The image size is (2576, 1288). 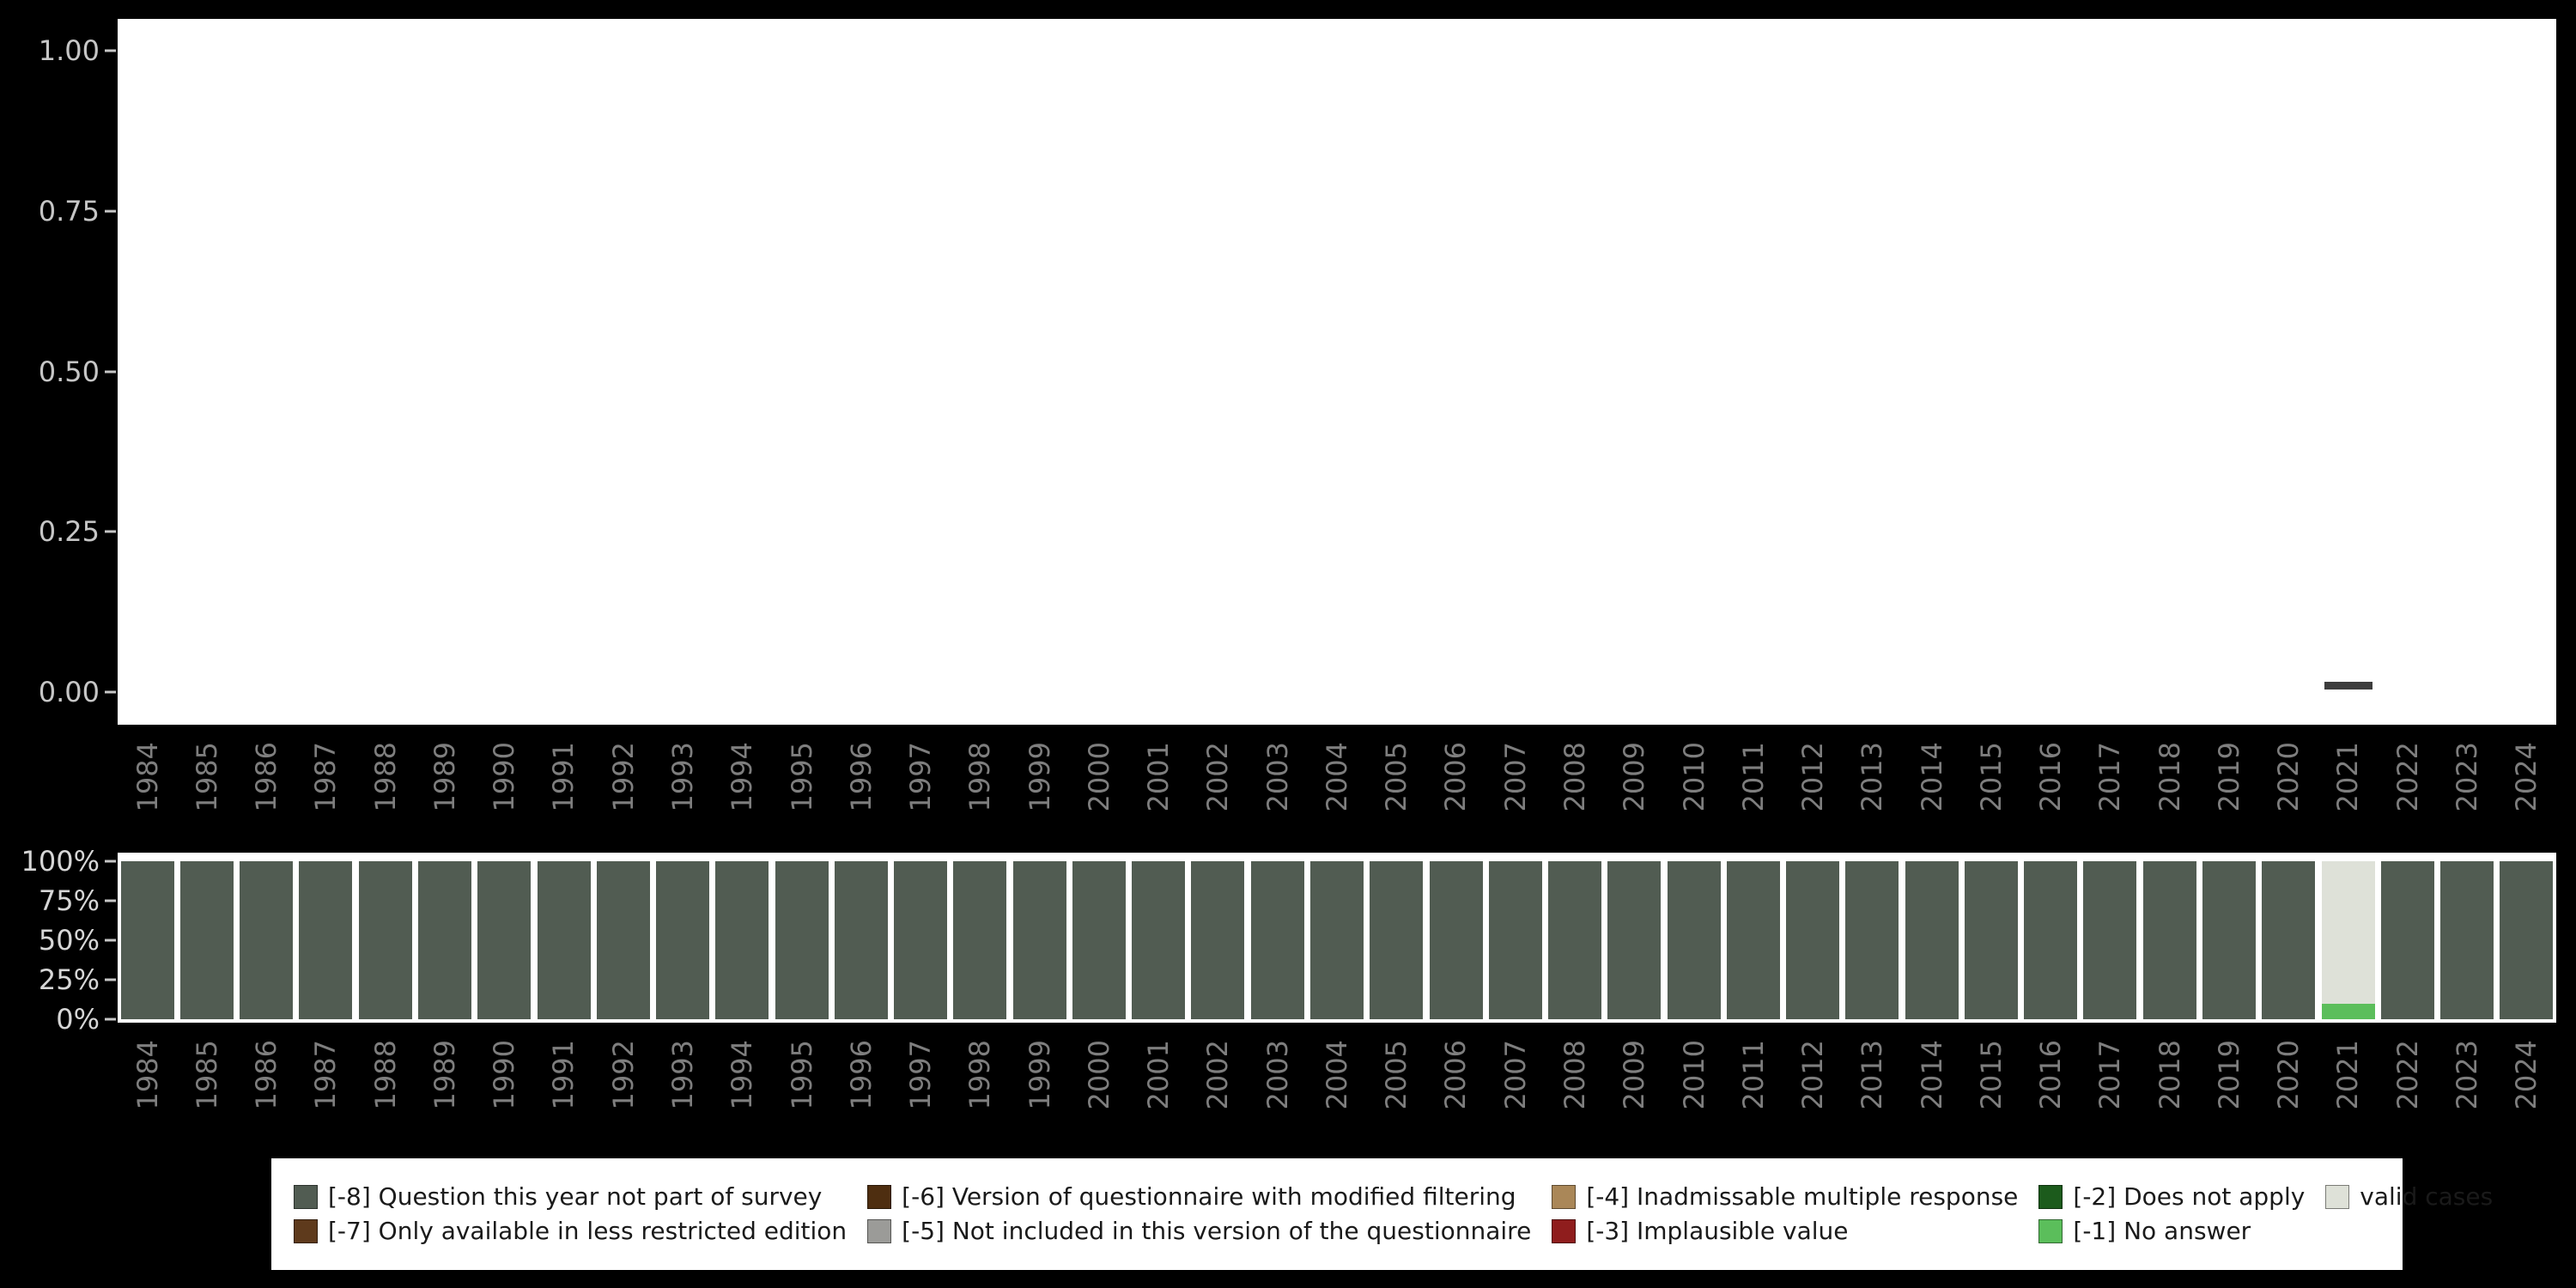 I want to click on x-year-label: 2014, so click(x=1931, y=777).